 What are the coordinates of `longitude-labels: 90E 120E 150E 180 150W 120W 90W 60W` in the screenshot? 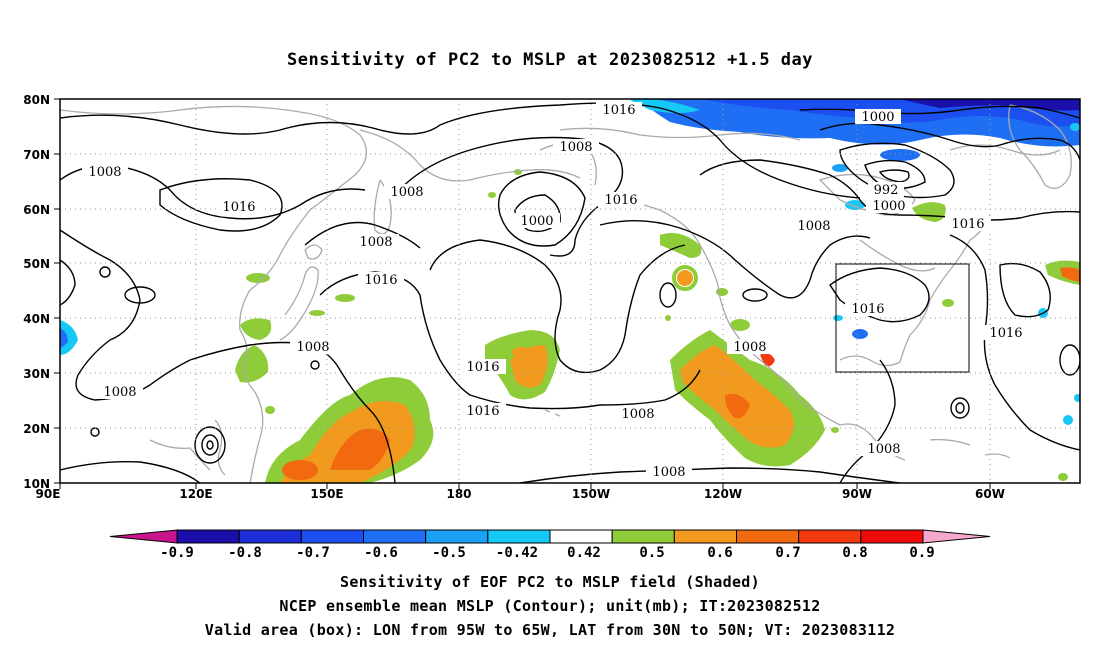 It's located at (520, 494).